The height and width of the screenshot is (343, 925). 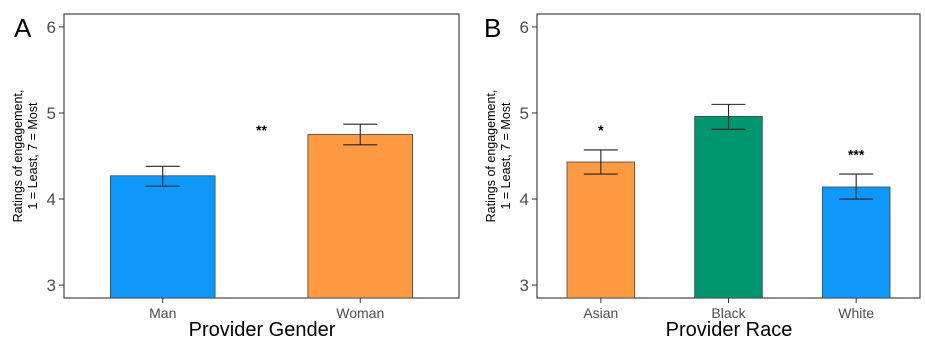 What do you see at coordinates (261, 130) in the screenshot?
I see `significance-marker: **` at bounding box center [261, 130].